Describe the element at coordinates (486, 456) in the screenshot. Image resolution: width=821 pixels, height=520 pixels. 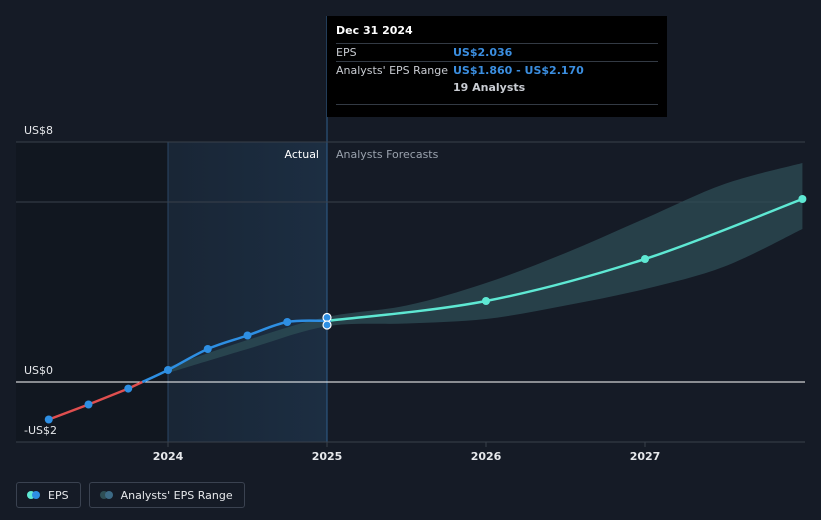
I see `x-tick-label-2: 2026` at that location.